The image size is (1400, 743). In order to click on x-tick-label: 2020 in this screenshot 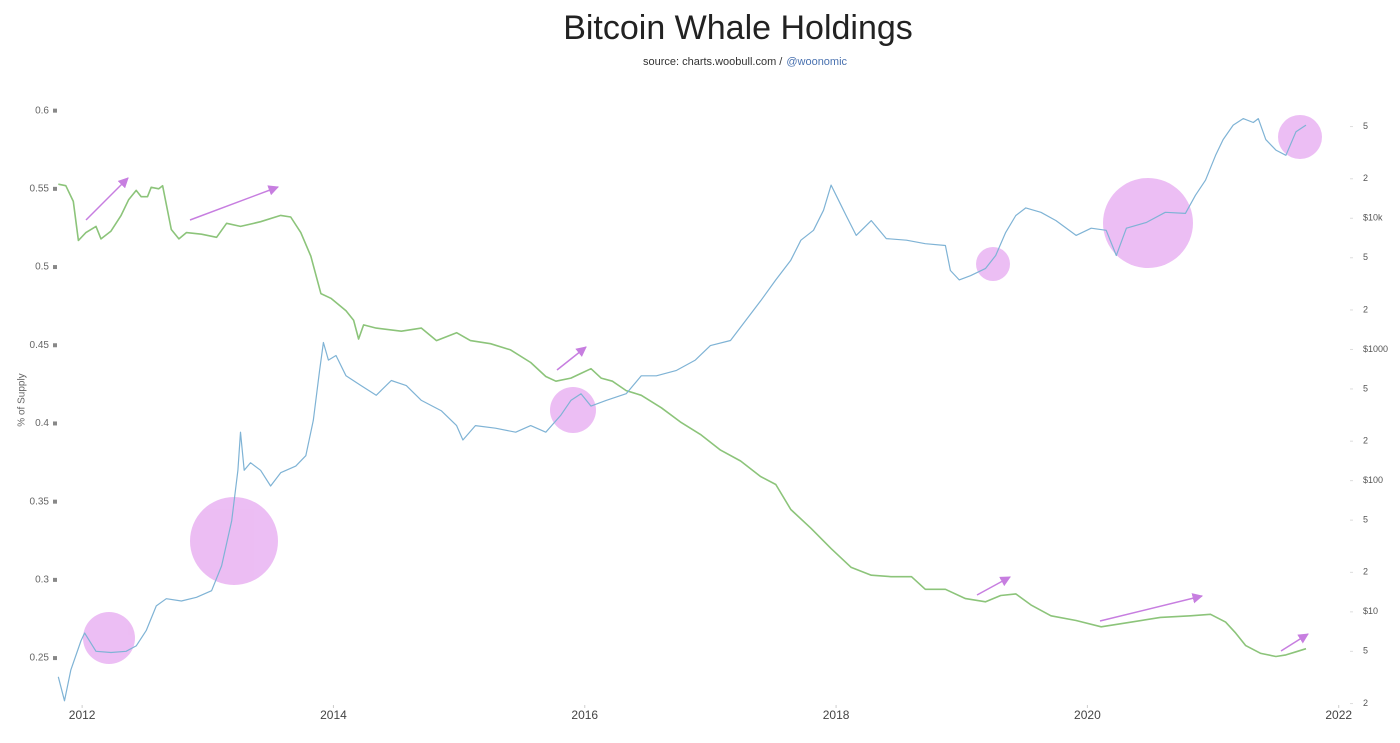, I will do `click(1087, 715)`.